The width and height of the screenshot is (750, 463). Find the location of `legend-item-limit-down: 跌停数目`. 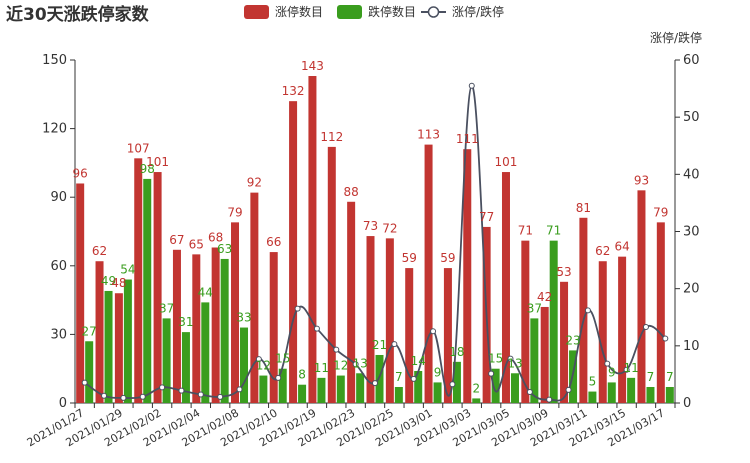

legend-item-limit-down: 跌停数目 is located at coordinates (376, 11).